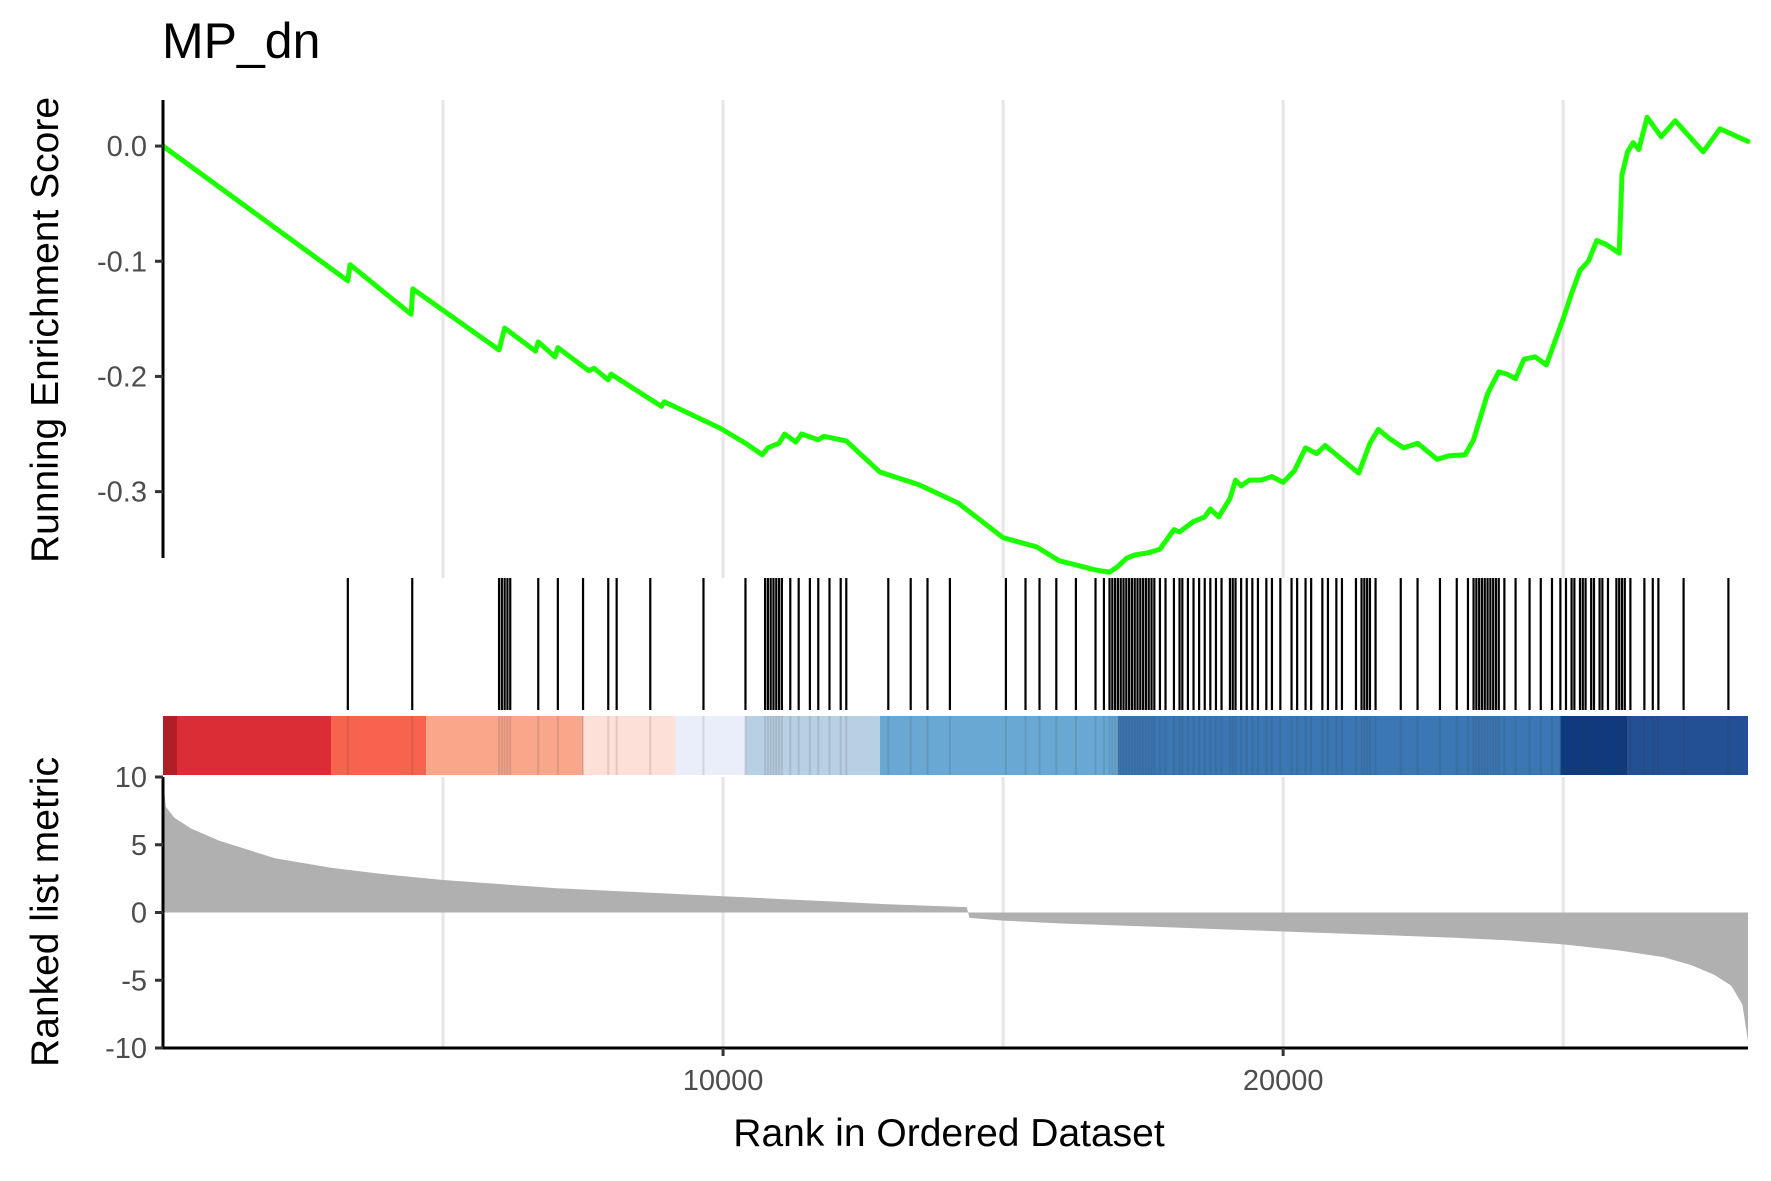 The width and height of the screenshot is (1771, 1181). What do you see at coordinates (131, 778) in the screenshot?
I see `y-tick-label-metric: 10` at bounding box center [131, 778].